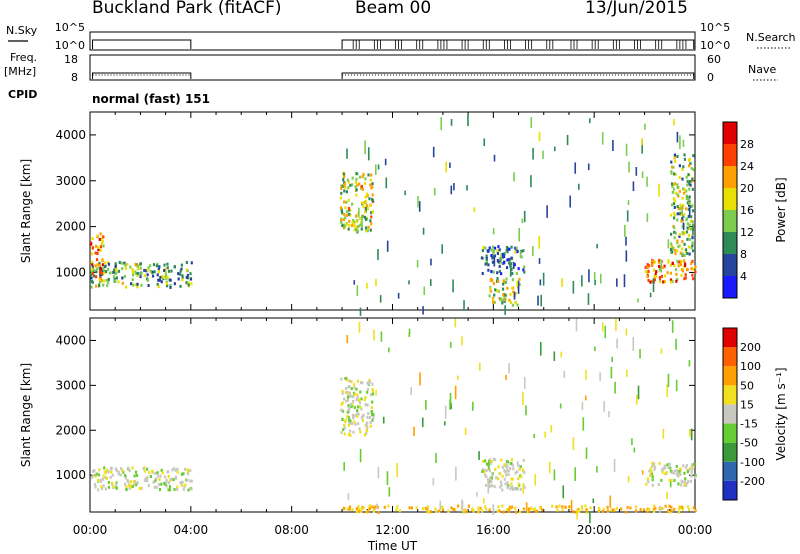 This screenshot has width=800, height=554. Describe the element at coordinates (191, 530) in the screenshot. I see `xtick-label: 04:00` at that location.